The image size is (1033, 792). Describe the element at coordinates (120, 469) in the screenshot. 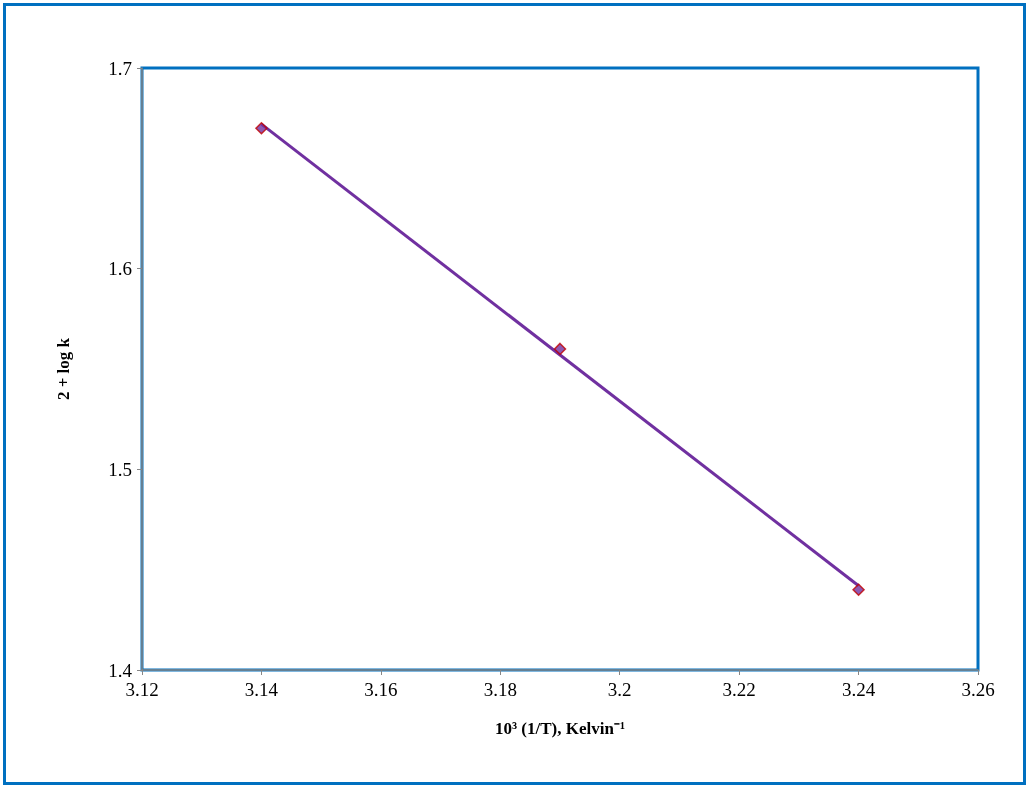

I see `y-tick-label: 1.5` at that location.